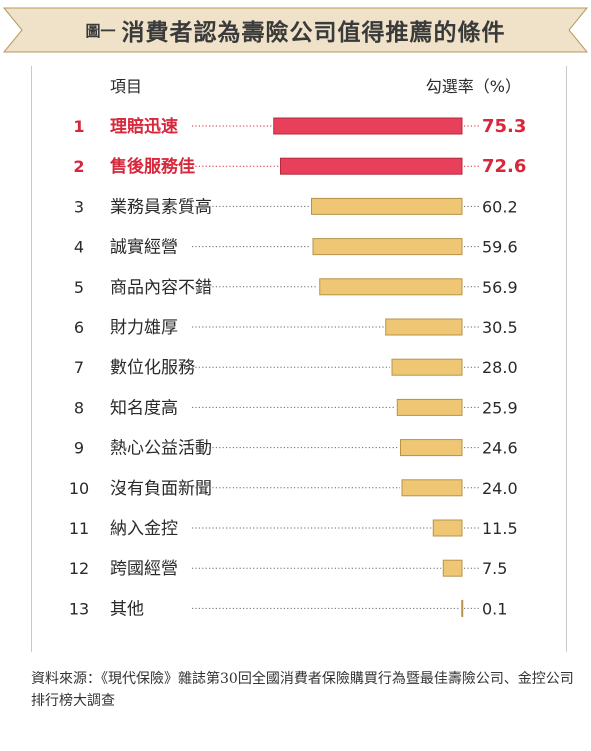 The image size is (591, 751). Describe the element at coordinates (79, 247) in the screenshot. I see `rank-number: 4` at that location.